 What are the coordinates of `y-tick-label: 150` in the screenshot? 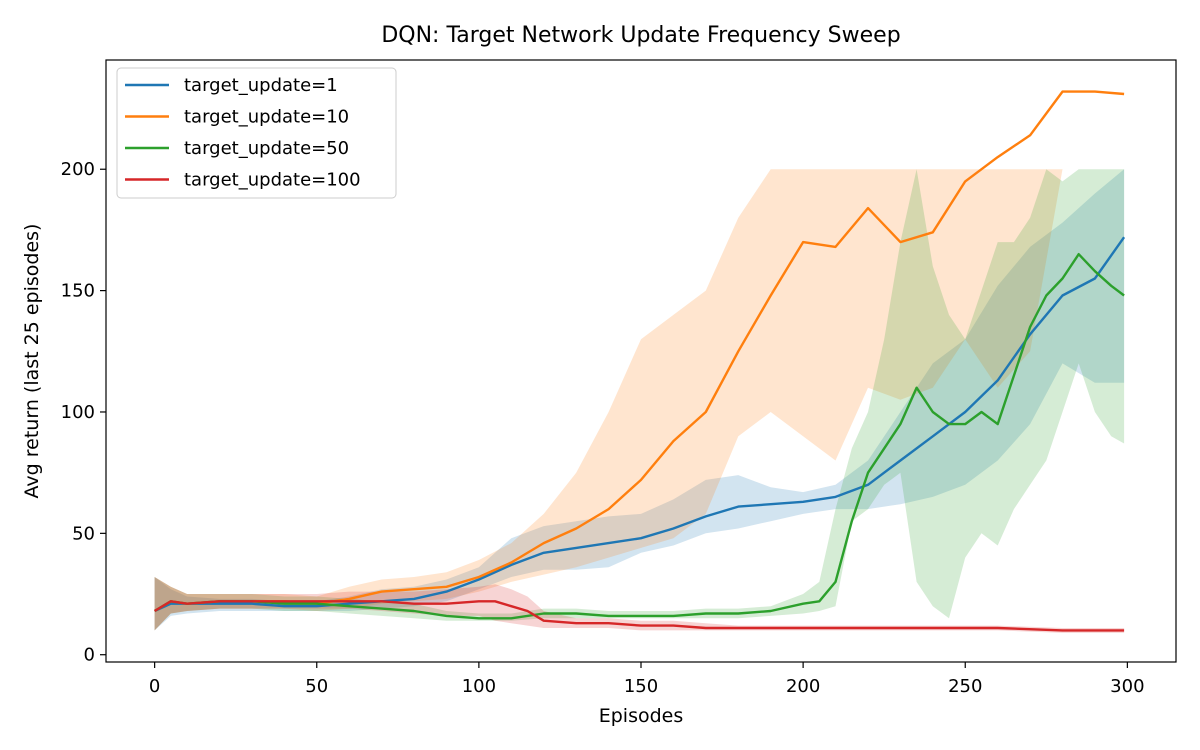 It's located at (78, 291).